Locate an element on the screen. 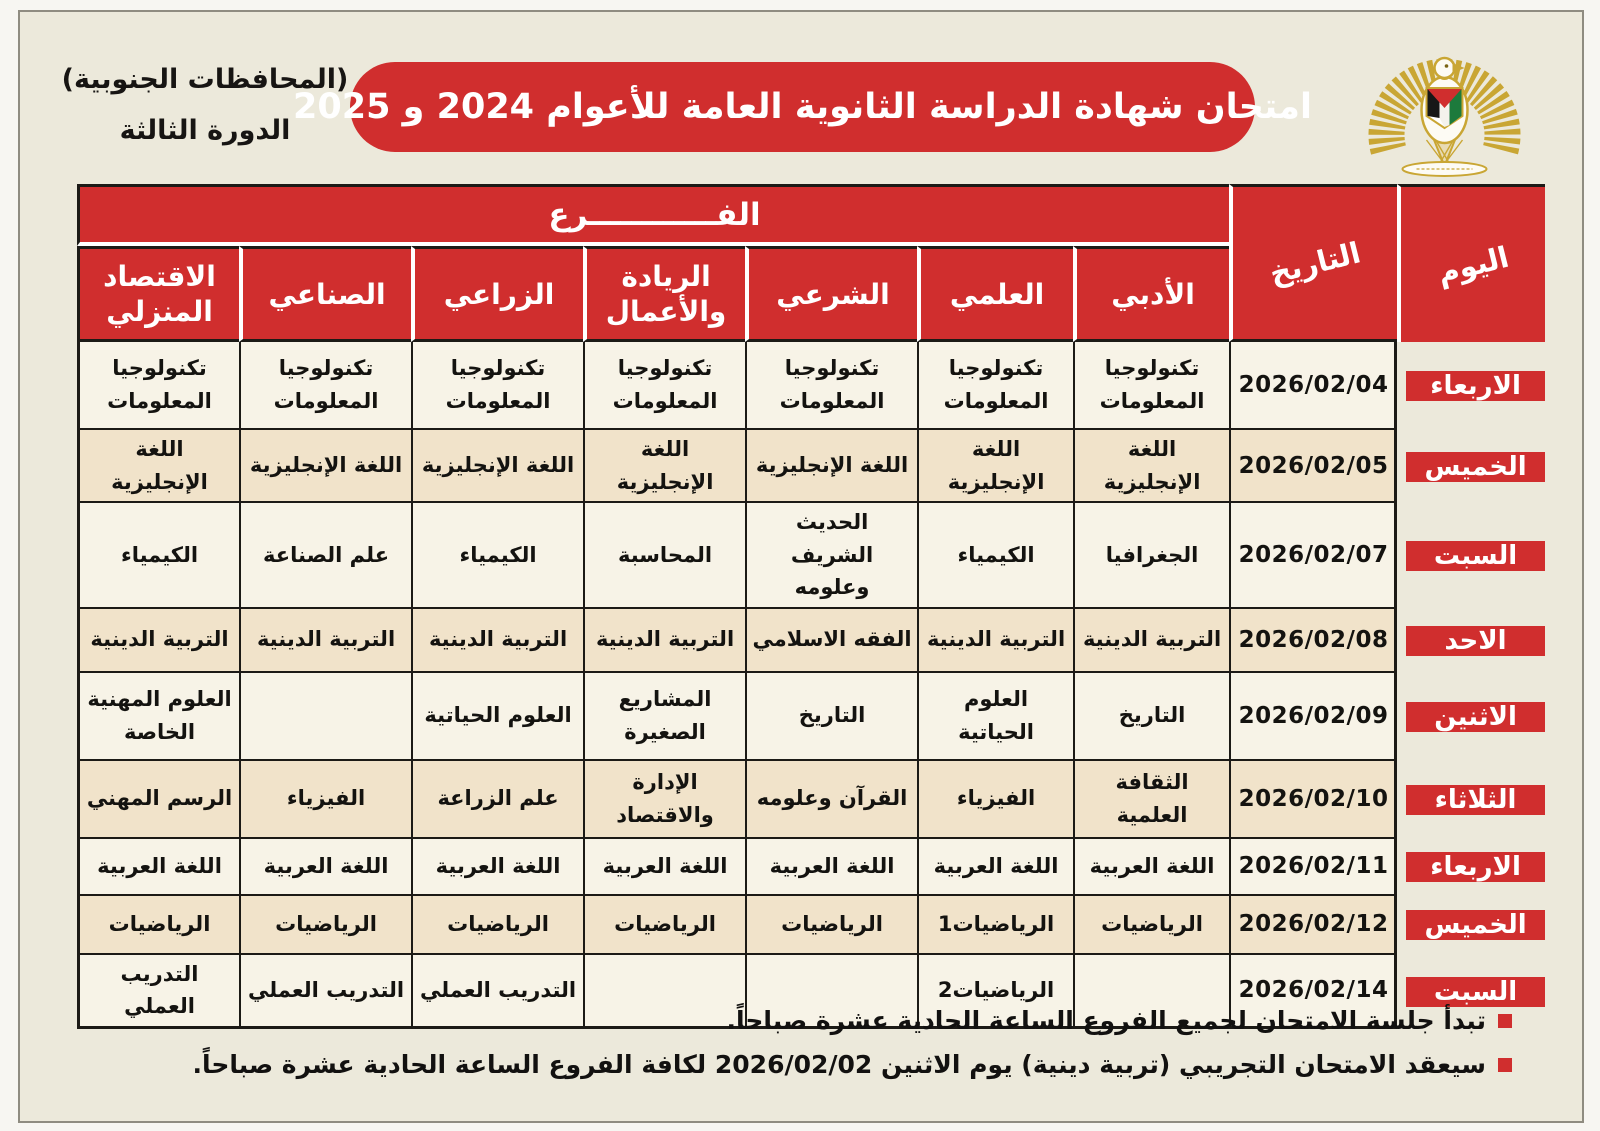 Image resolution: width=1600 pixels, height=1131 pixels. bullet-square-icon is located at coordinates (1505, 1020).